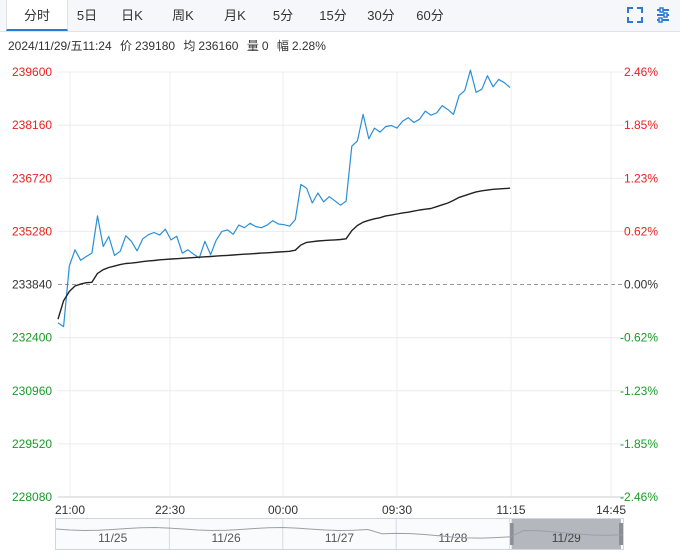 Image resolution: width=680 pixels, height=554 pixels. I want to click on tab-8: 60分, so click(430, 15).